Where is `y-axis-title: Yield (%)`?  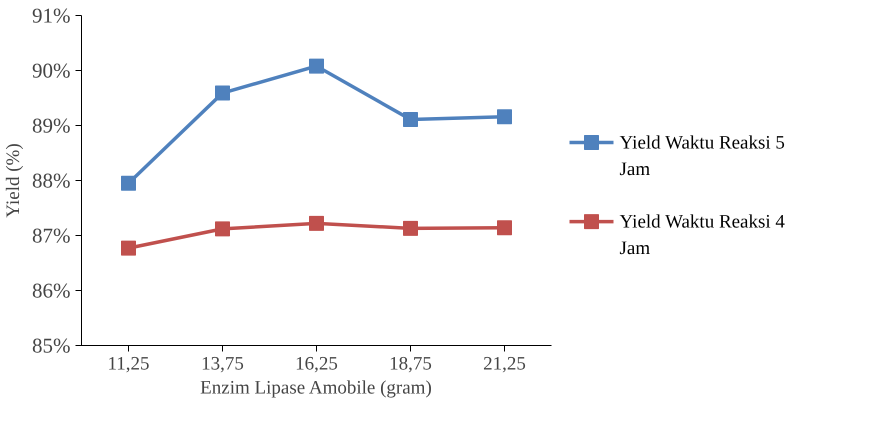 y-axis-title: Yield (%) is located at coordinates (13, 180).